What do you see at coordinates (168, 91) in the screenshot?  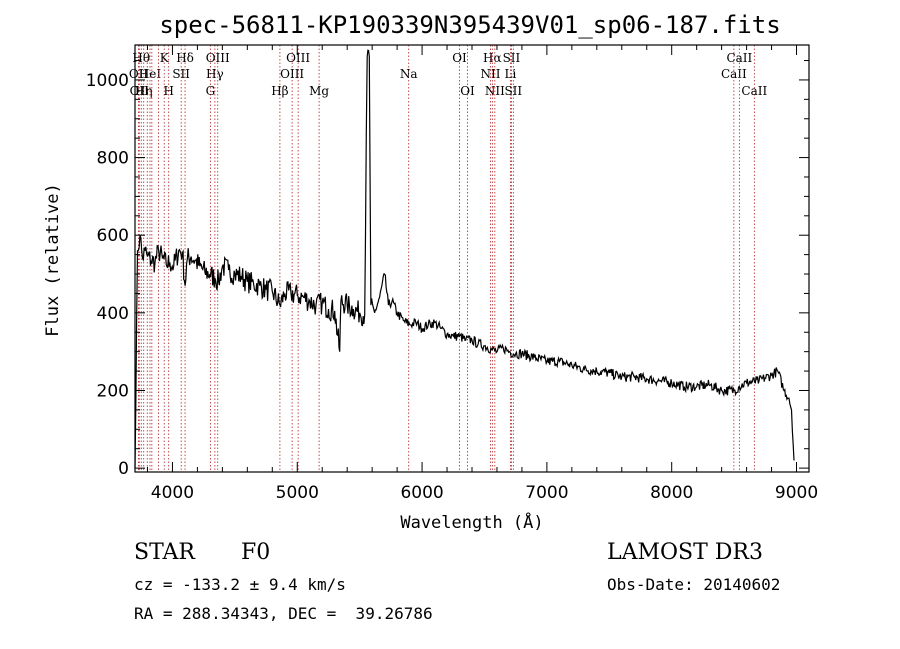 I see `line-marker-label: H` at bounding box center [168, 91].